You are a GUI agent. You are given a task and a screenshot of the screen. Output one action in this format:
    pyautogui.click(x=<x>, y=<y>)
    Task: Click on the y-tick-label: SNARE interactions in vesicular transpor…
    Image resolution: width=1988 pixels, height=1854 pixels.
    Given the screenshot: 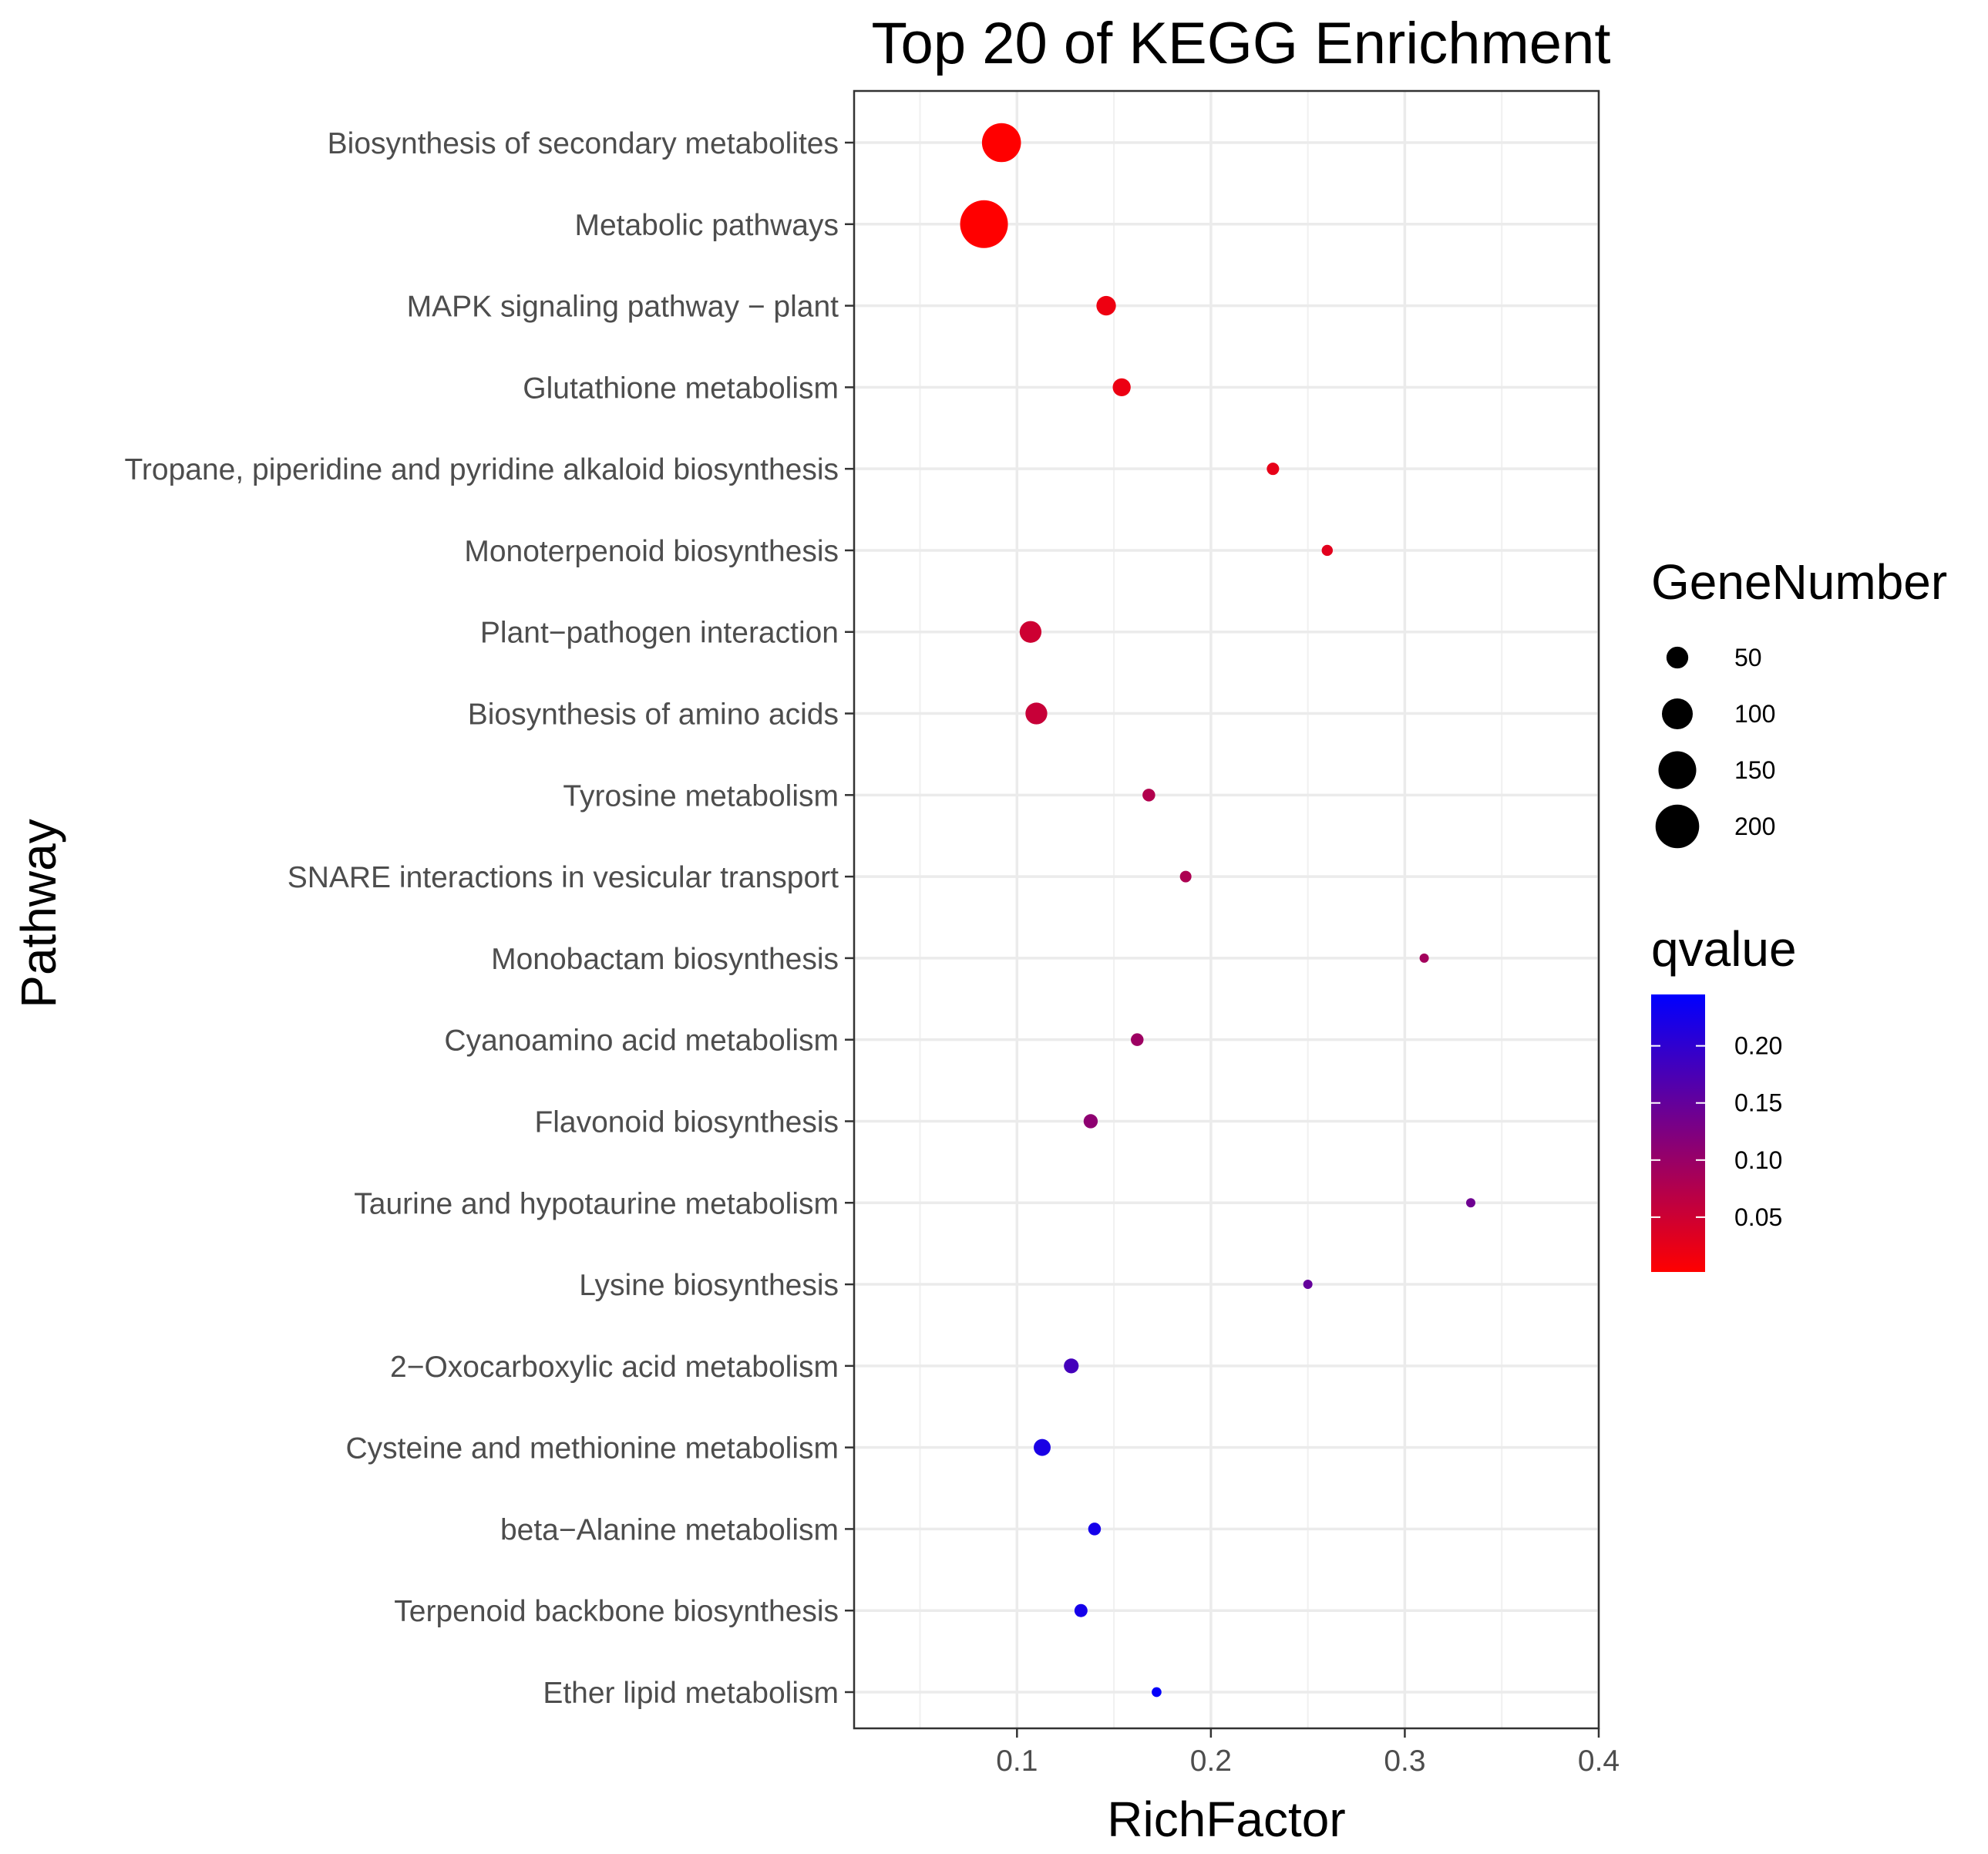 What is the action you would take?
    pyautogui.click(x=563, y=877)
    